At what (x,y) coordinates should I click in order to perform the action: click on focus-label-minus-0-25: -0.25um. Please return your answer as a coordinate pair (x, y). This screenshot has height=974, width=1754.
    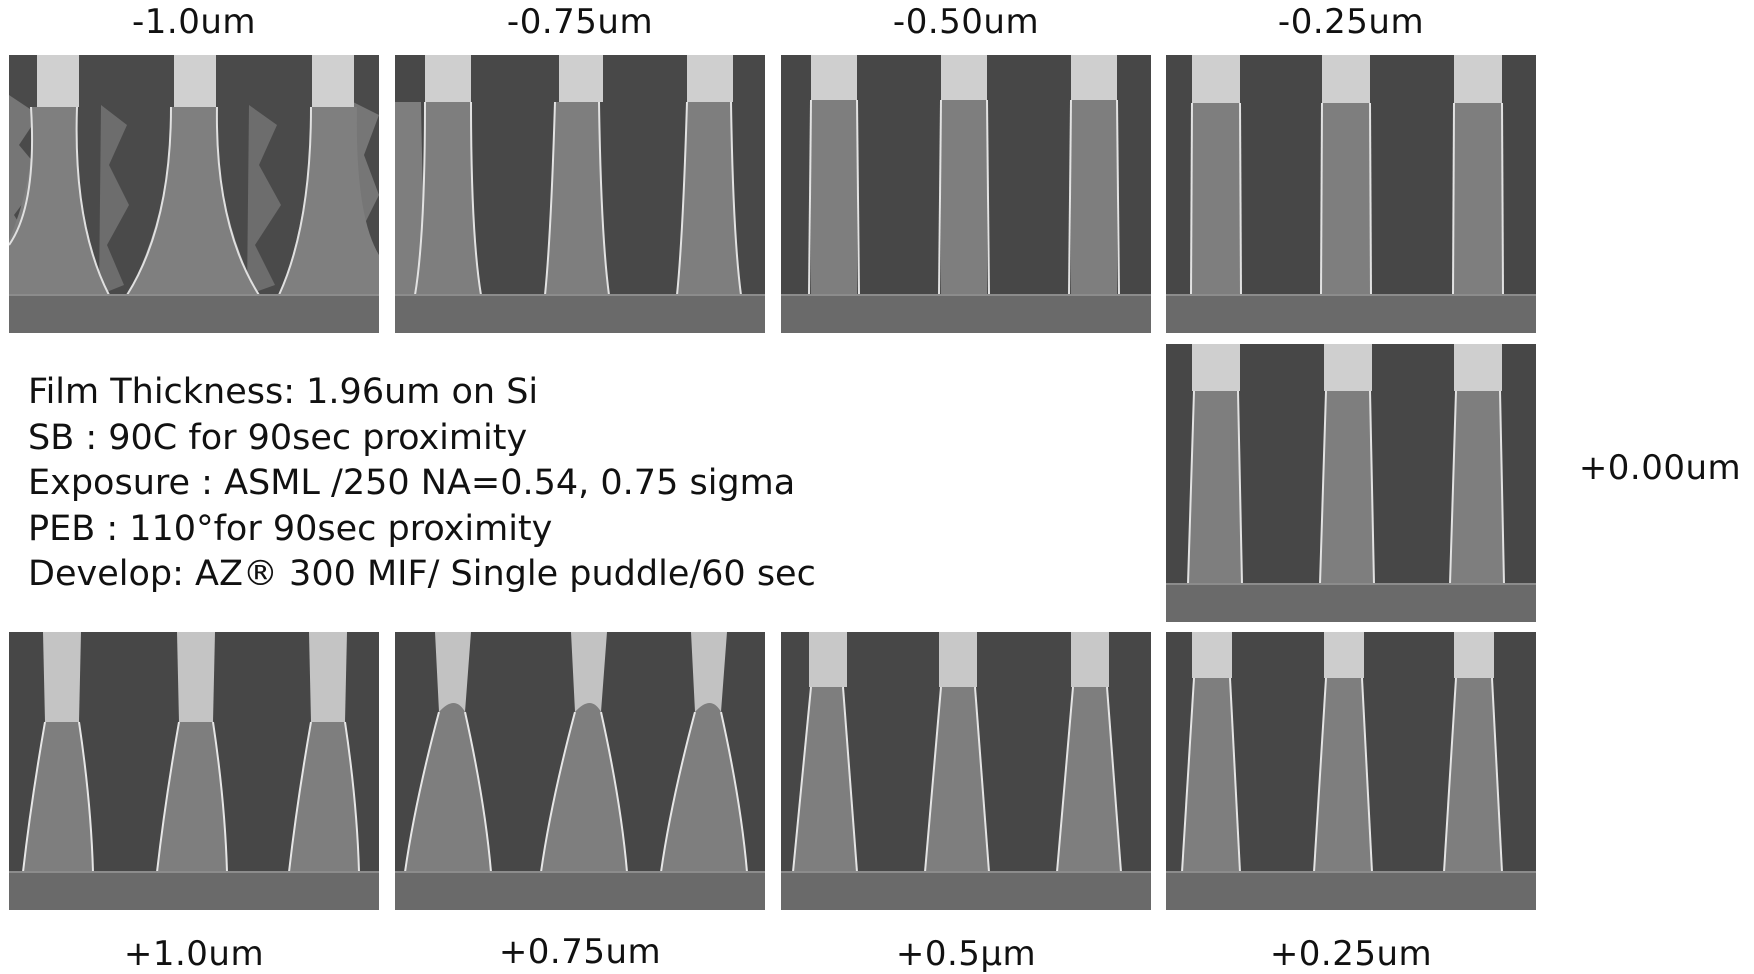
    Looking at the image, I should click on (1351, 22).